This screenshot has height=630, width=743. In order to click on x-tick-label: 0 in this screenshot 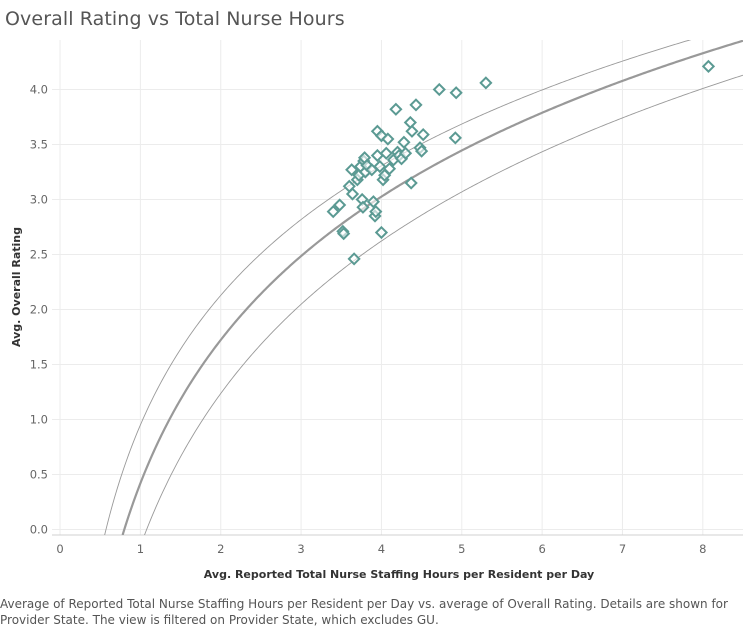, I will do `click(59, 549)`.